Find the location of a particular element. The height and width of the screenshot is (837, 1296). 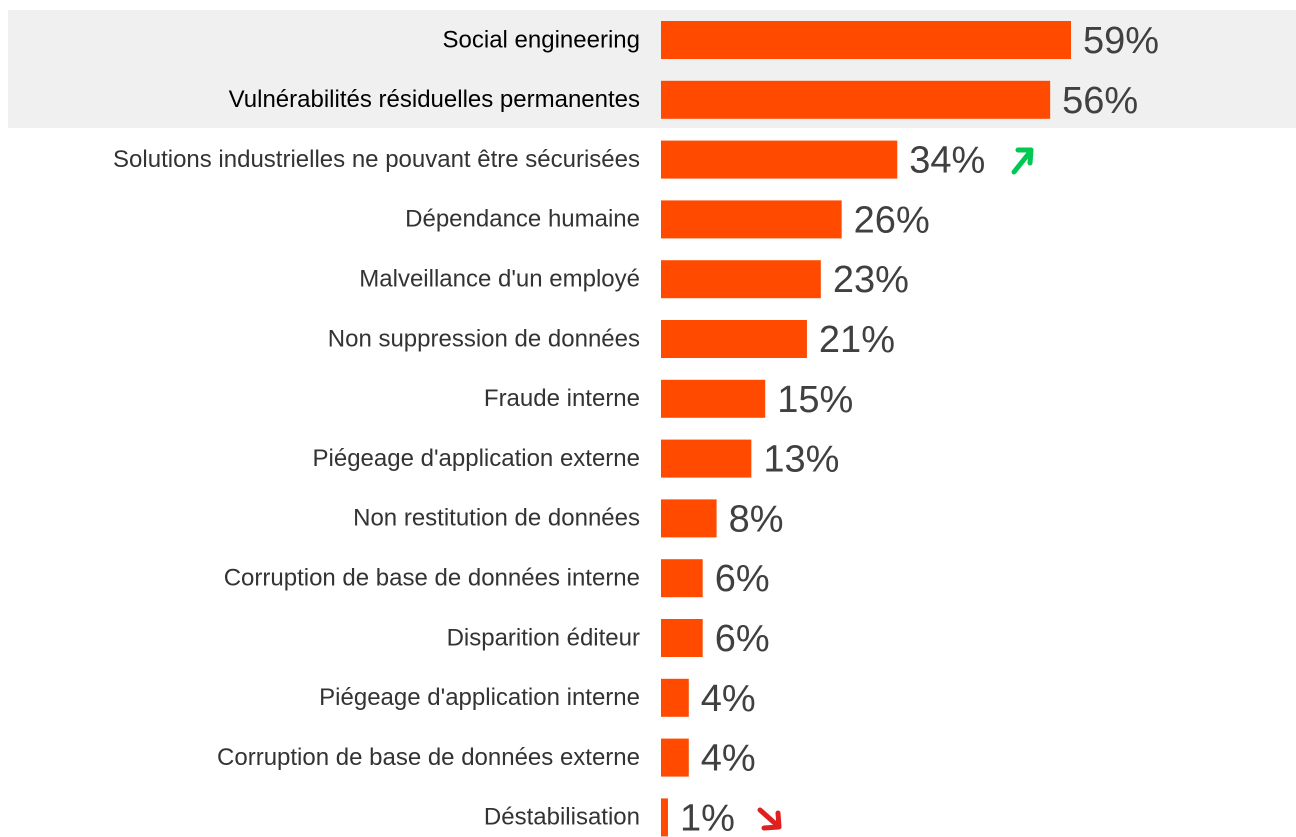

value-label: 23% is located at coordinates (871, 280).